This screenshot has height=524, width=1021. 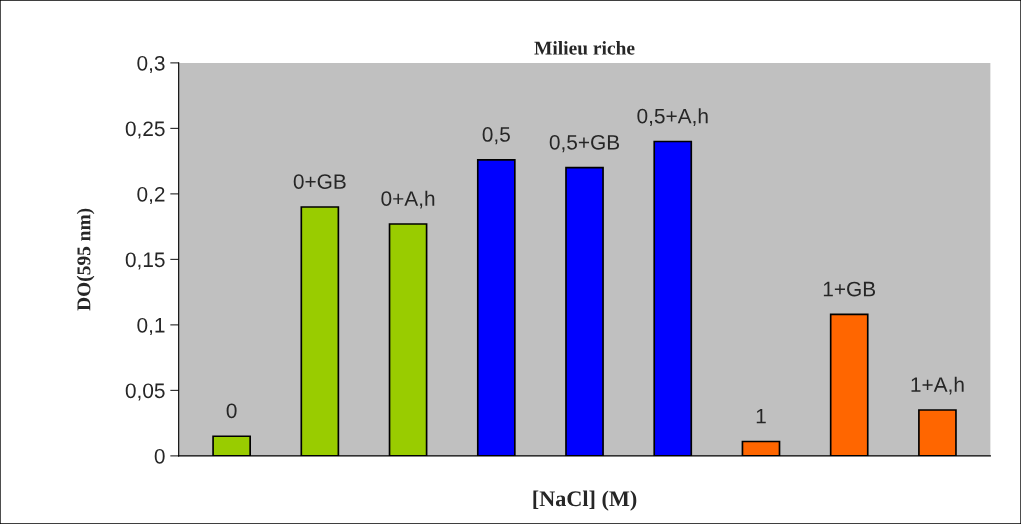 What do you see at coordinates (584, 48) in the screenshot?
I see `chart-title: Milieu riche` at bounding box center [584, 48].